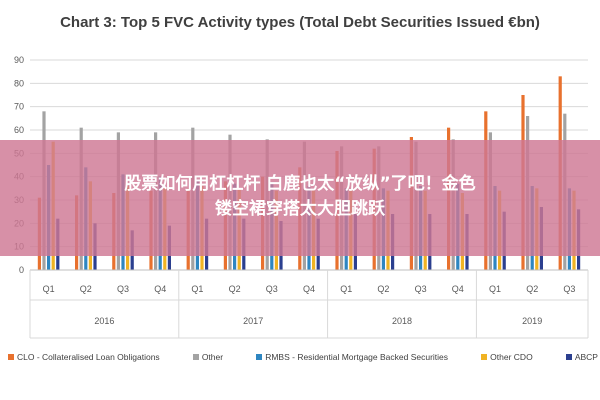 This screenshot has width=600, height=400. What do you see at coordinates (253, 321) in the screenshot?
I see `year-label: 2017` at bounding box center [253, 321].